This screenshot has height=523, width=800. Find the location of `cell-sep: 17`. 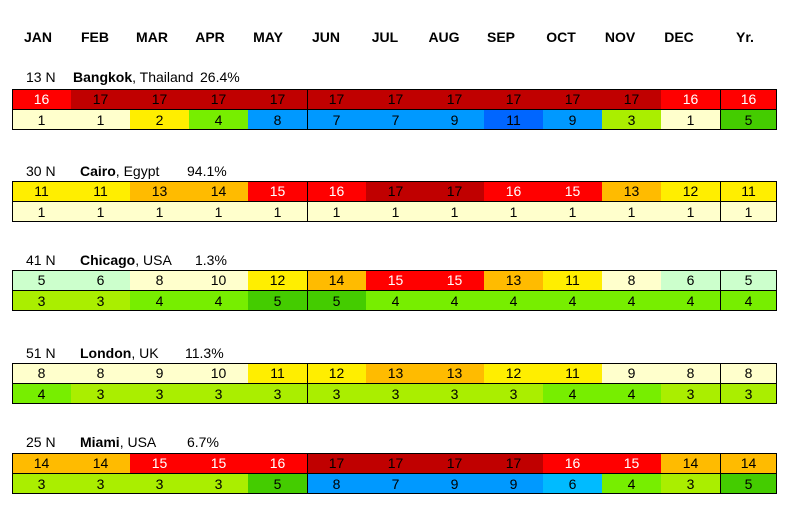

cell-sep: 17 is located at coordinates (513, 99).